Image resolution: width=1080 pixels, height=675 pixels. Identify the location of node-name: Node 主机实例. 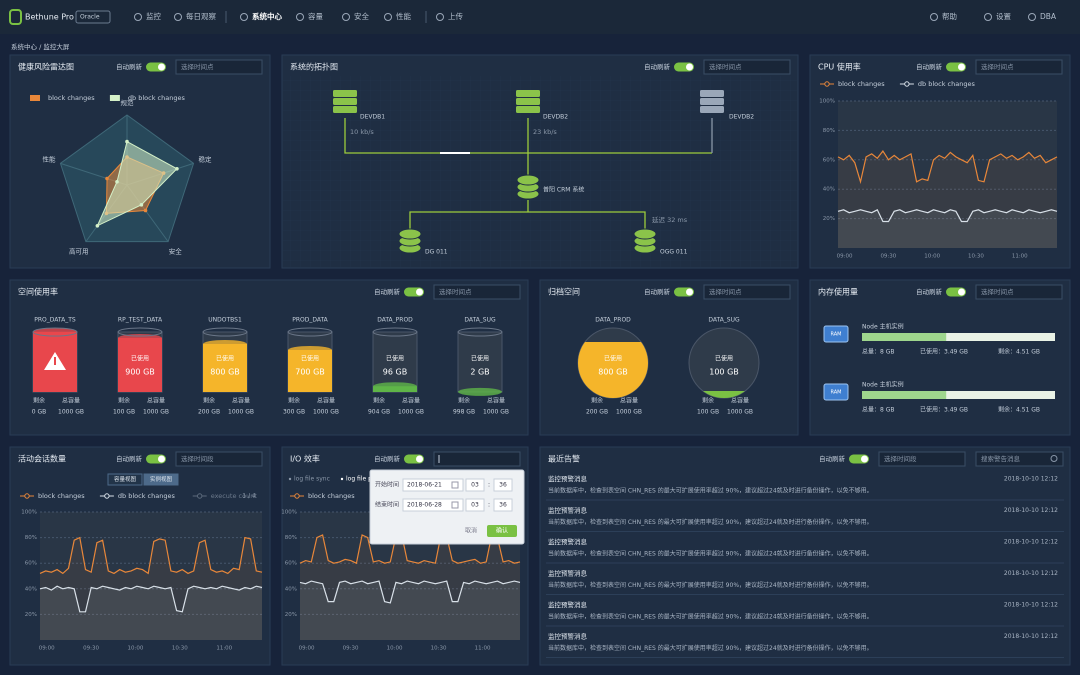
(883, 327).